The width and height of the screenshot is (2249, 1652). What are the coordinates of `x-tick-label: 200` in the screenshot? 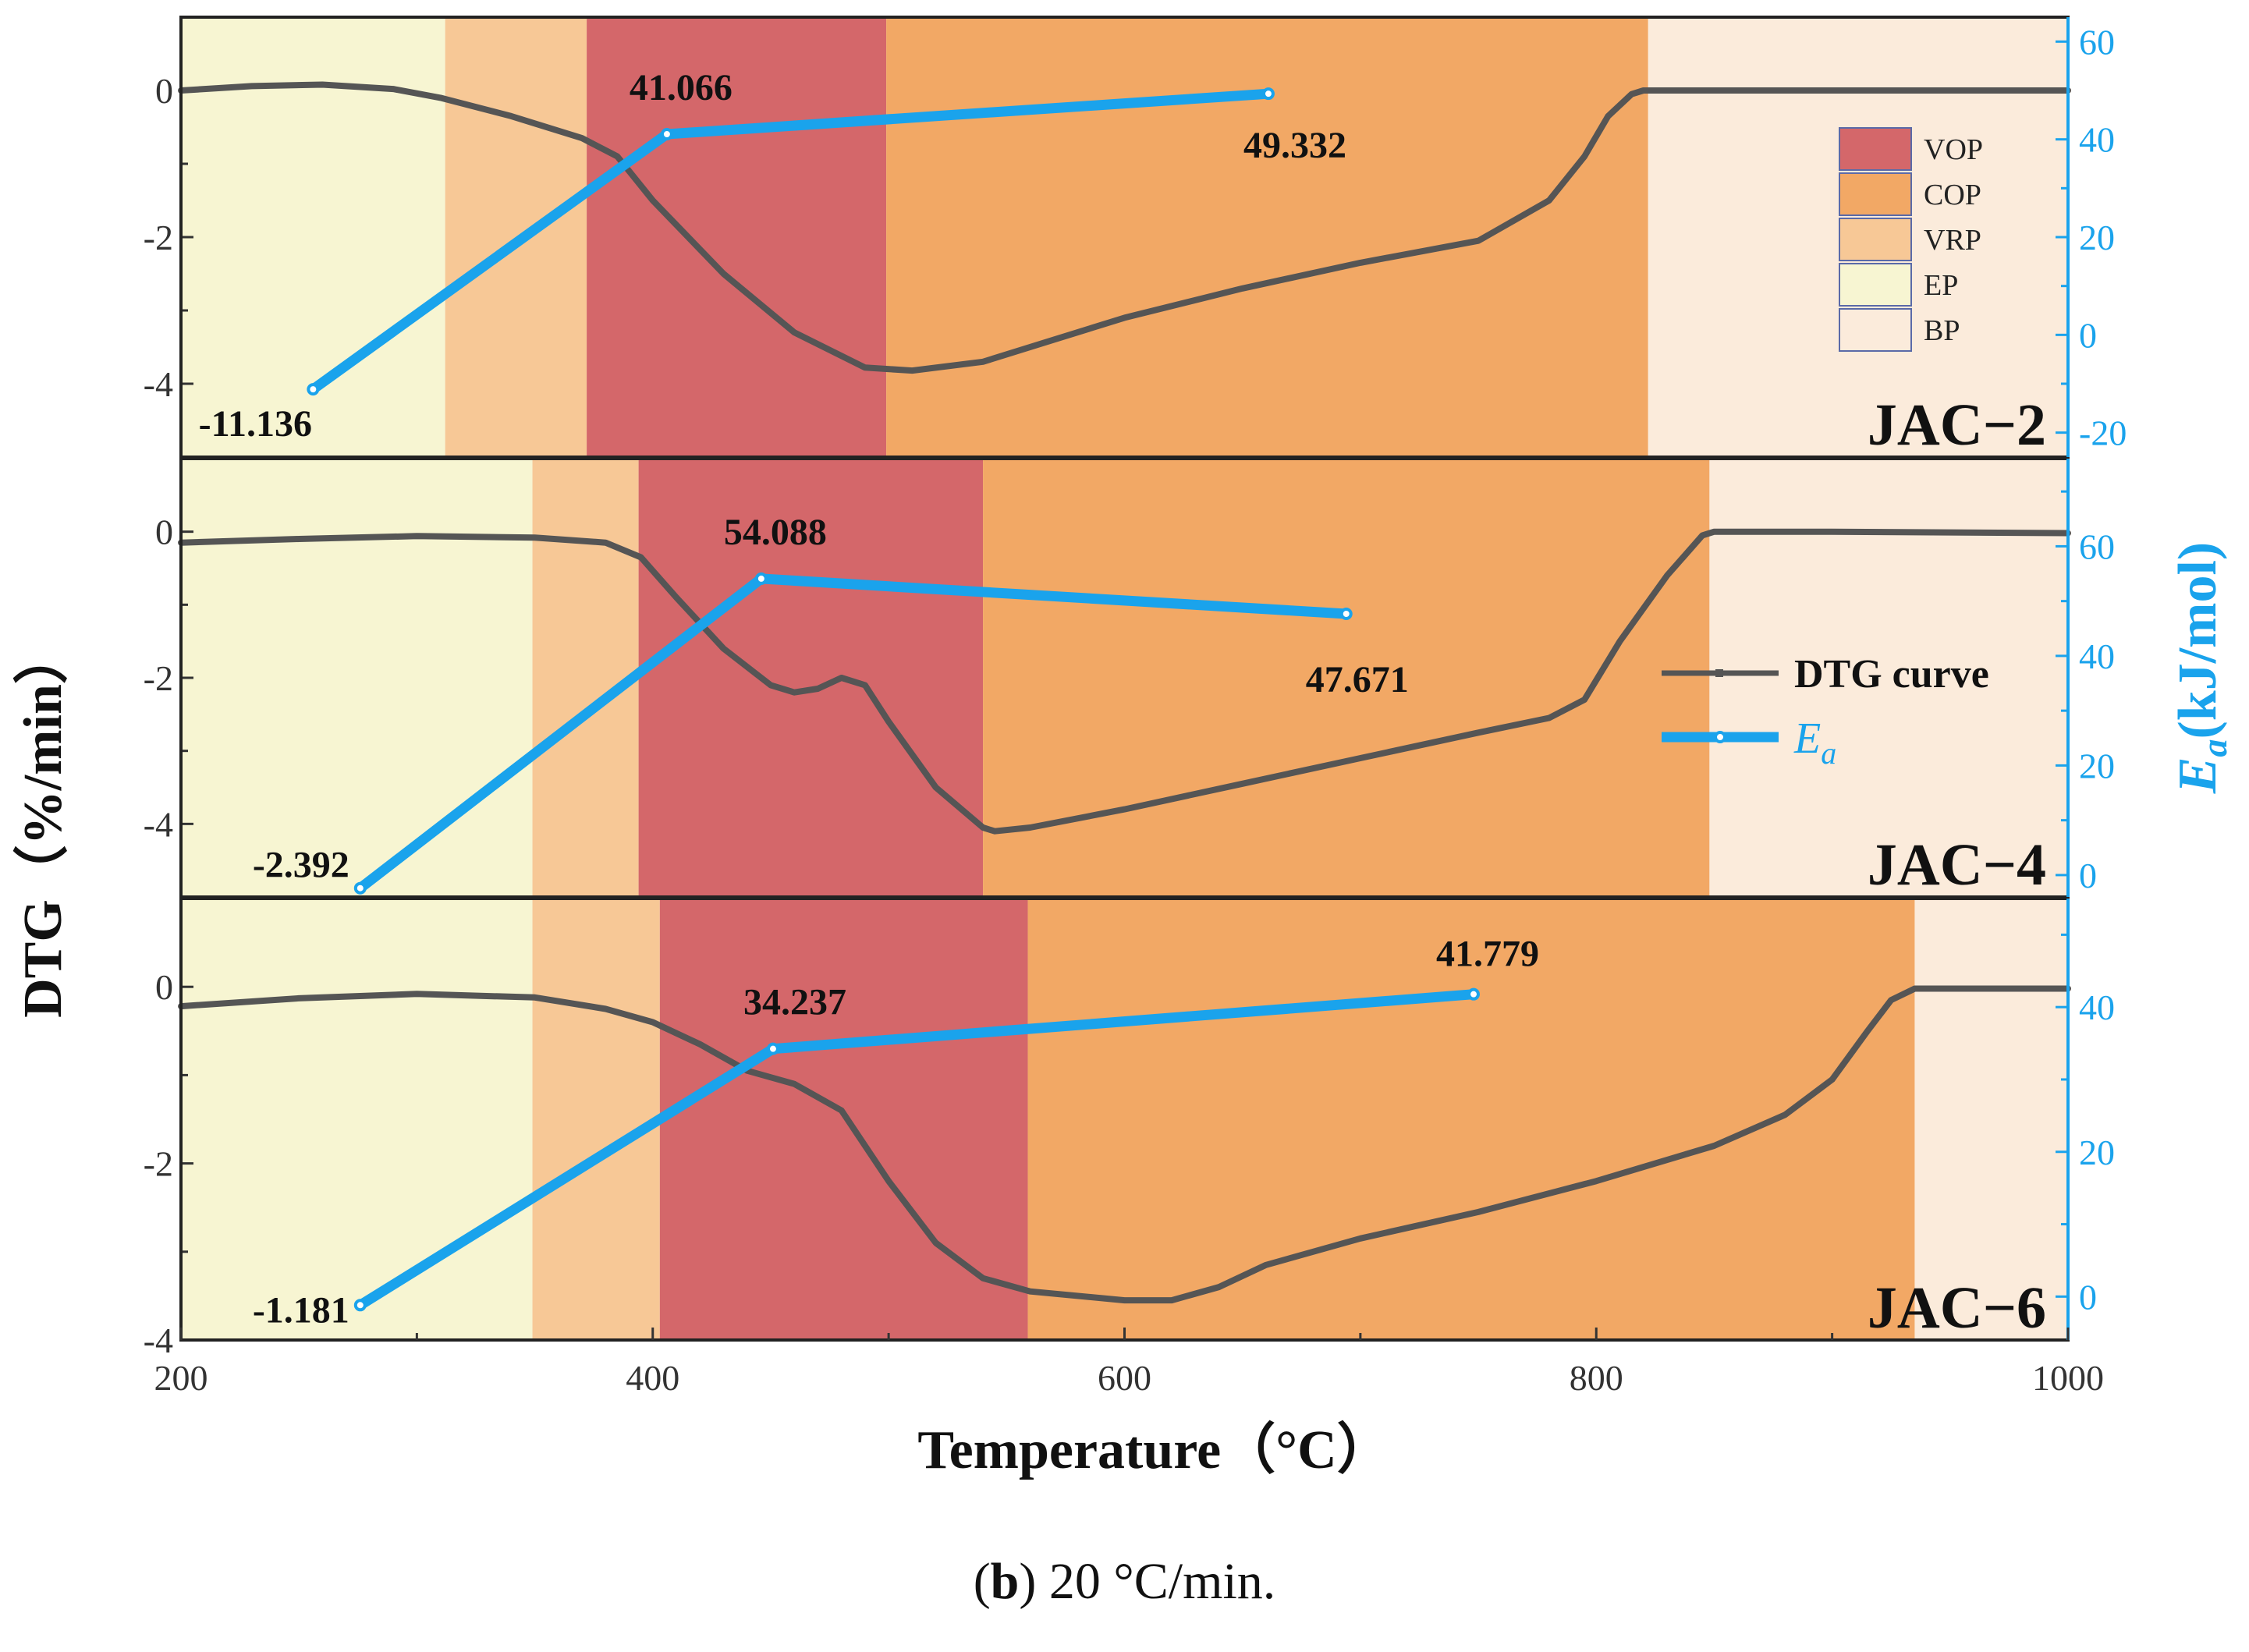 It's located at (181, 1378).